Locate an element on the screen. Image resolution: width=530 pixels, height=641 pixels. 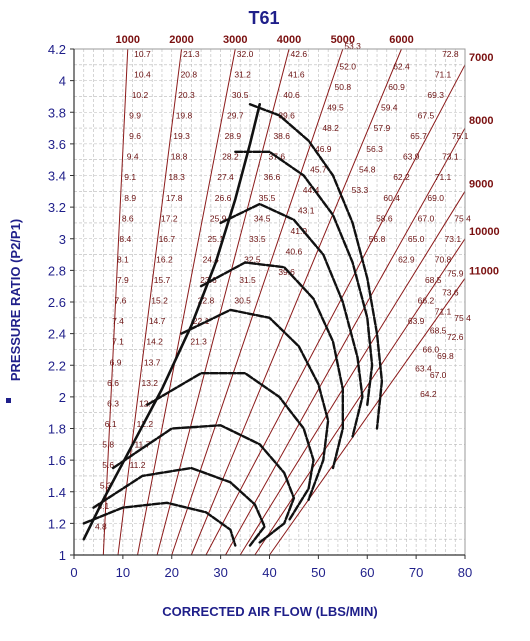
y-tick-label: 3.8 is located at coordinates (57, 112).